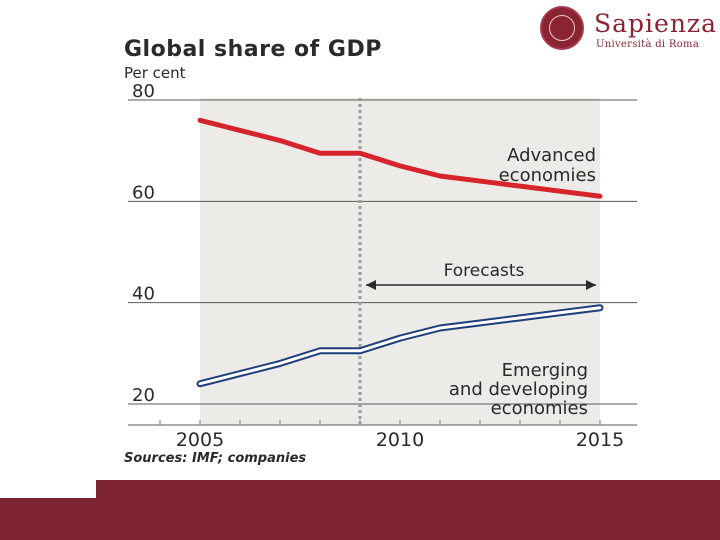 The height and width of the screenshot is (540, 720). Describe the element at coordinates (155, 73) in the screenshot. I see `chart-subtitle: Per cent` at that location.